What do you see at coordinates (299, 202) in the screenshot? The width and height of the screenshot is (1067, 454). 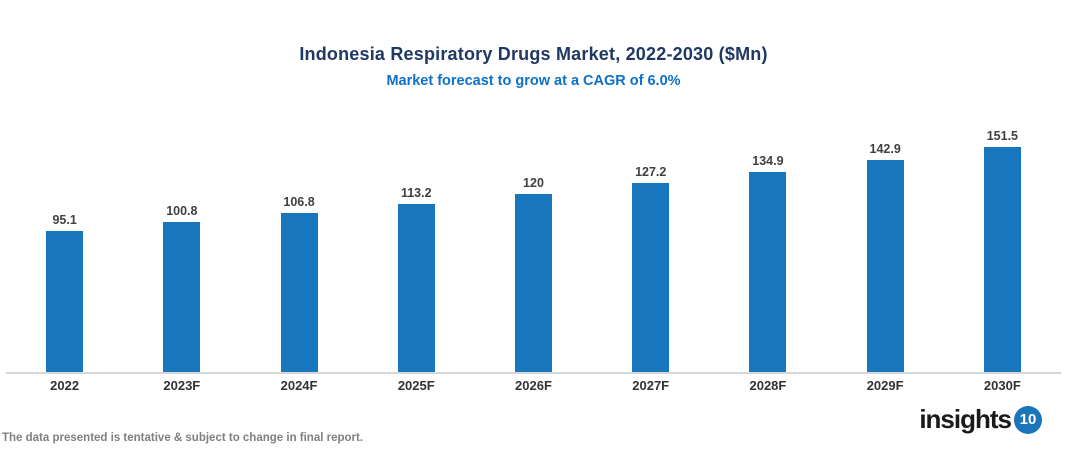 I see `bar-value-label: 106.8` at bounding box center [299, 202].